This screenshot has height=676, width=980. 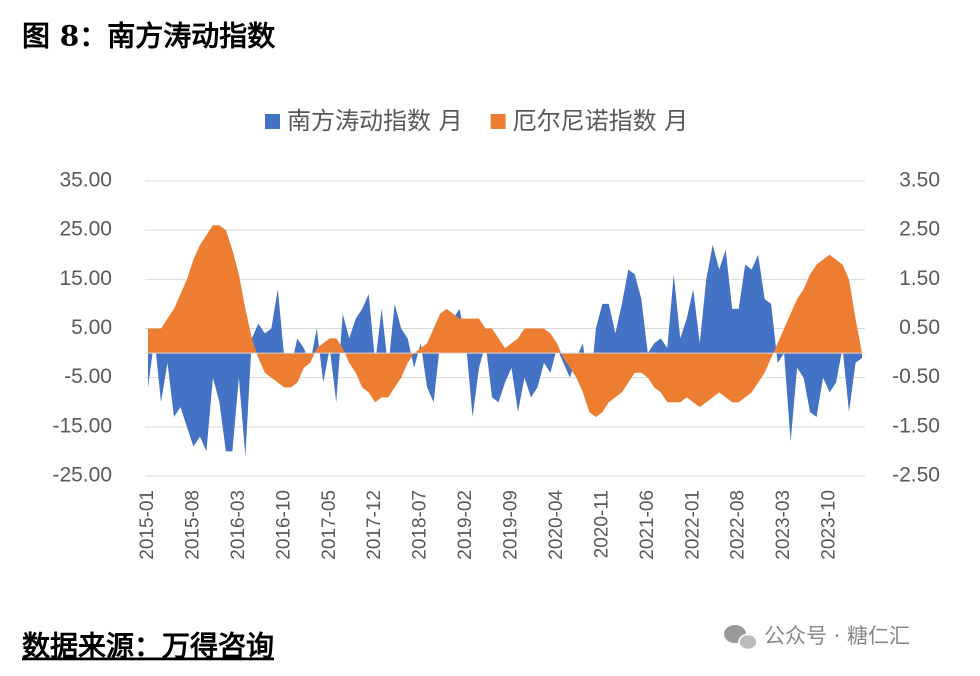 What do you see at coordinates (85, 229) in the screenshot?
I see `y-tick-label: 25.00` at bounding box center [85, 229].